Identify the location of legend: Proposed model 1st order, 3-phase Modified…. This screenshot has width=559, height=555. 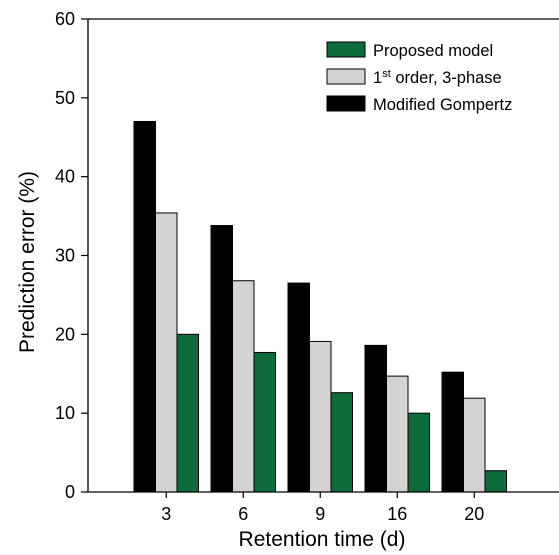
(419, 77).